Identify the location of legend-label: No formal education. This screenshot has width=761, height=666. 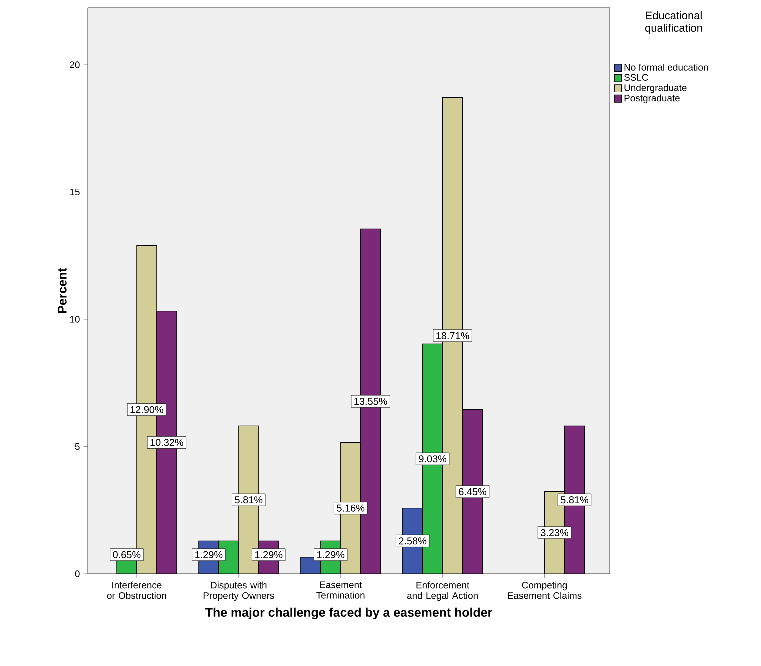
(666, 67).